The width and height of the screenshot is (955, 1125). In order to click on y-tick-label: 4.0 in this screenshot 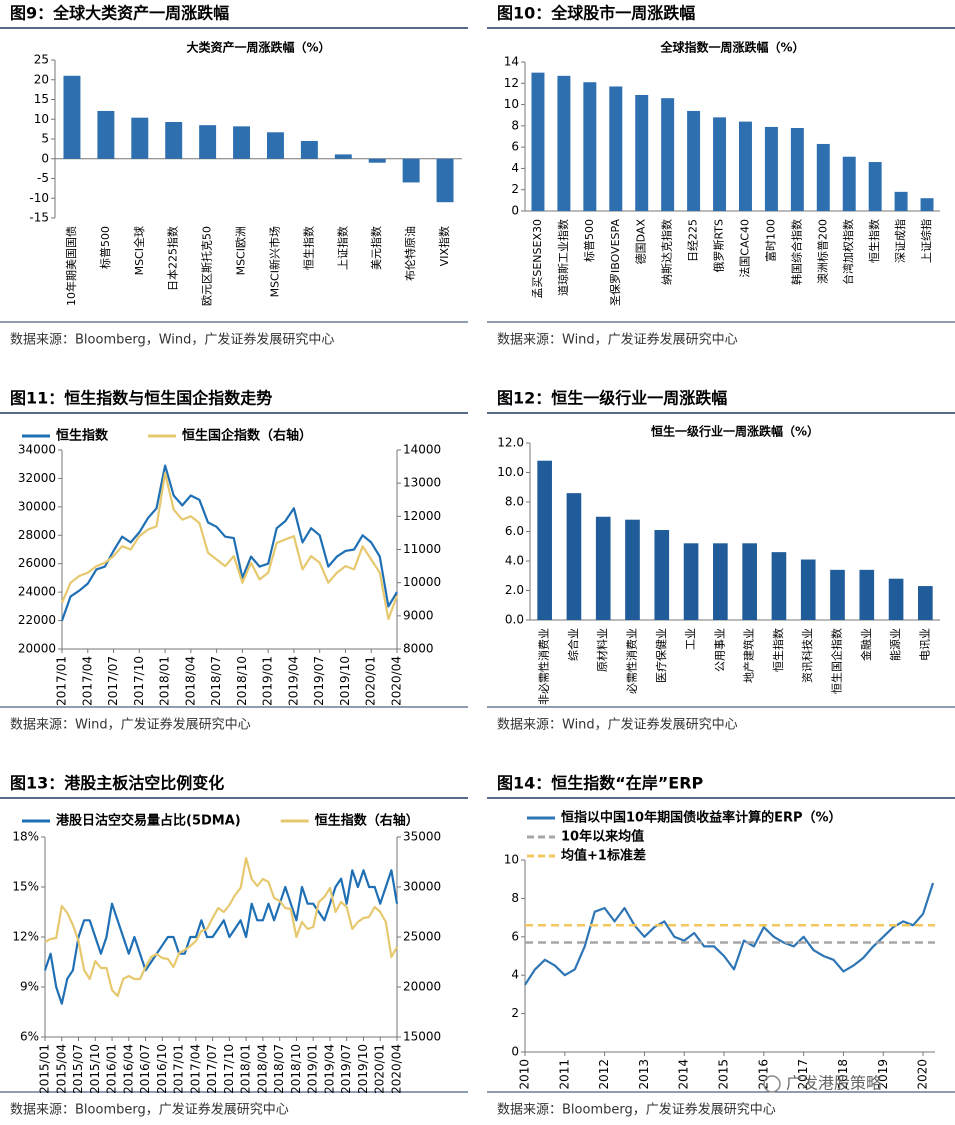, I will do `click(514, 561)`.